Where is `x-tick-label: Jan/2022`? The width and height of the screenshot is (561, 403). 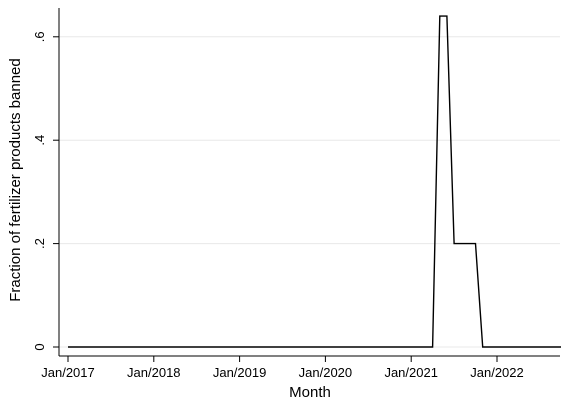
x-tick-label: Jan/2022 is located at coordinates (497, 372).